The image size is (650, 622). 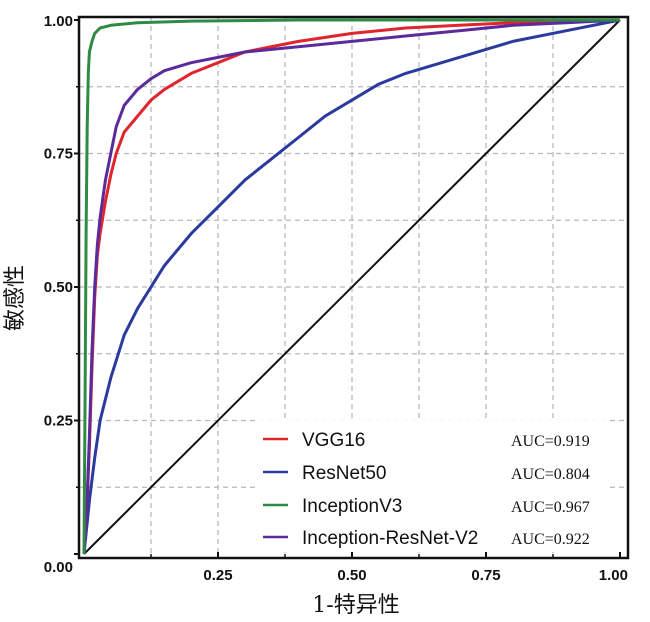 I want to click on y-tick-label: 0.00, so click(x=58, y=567).